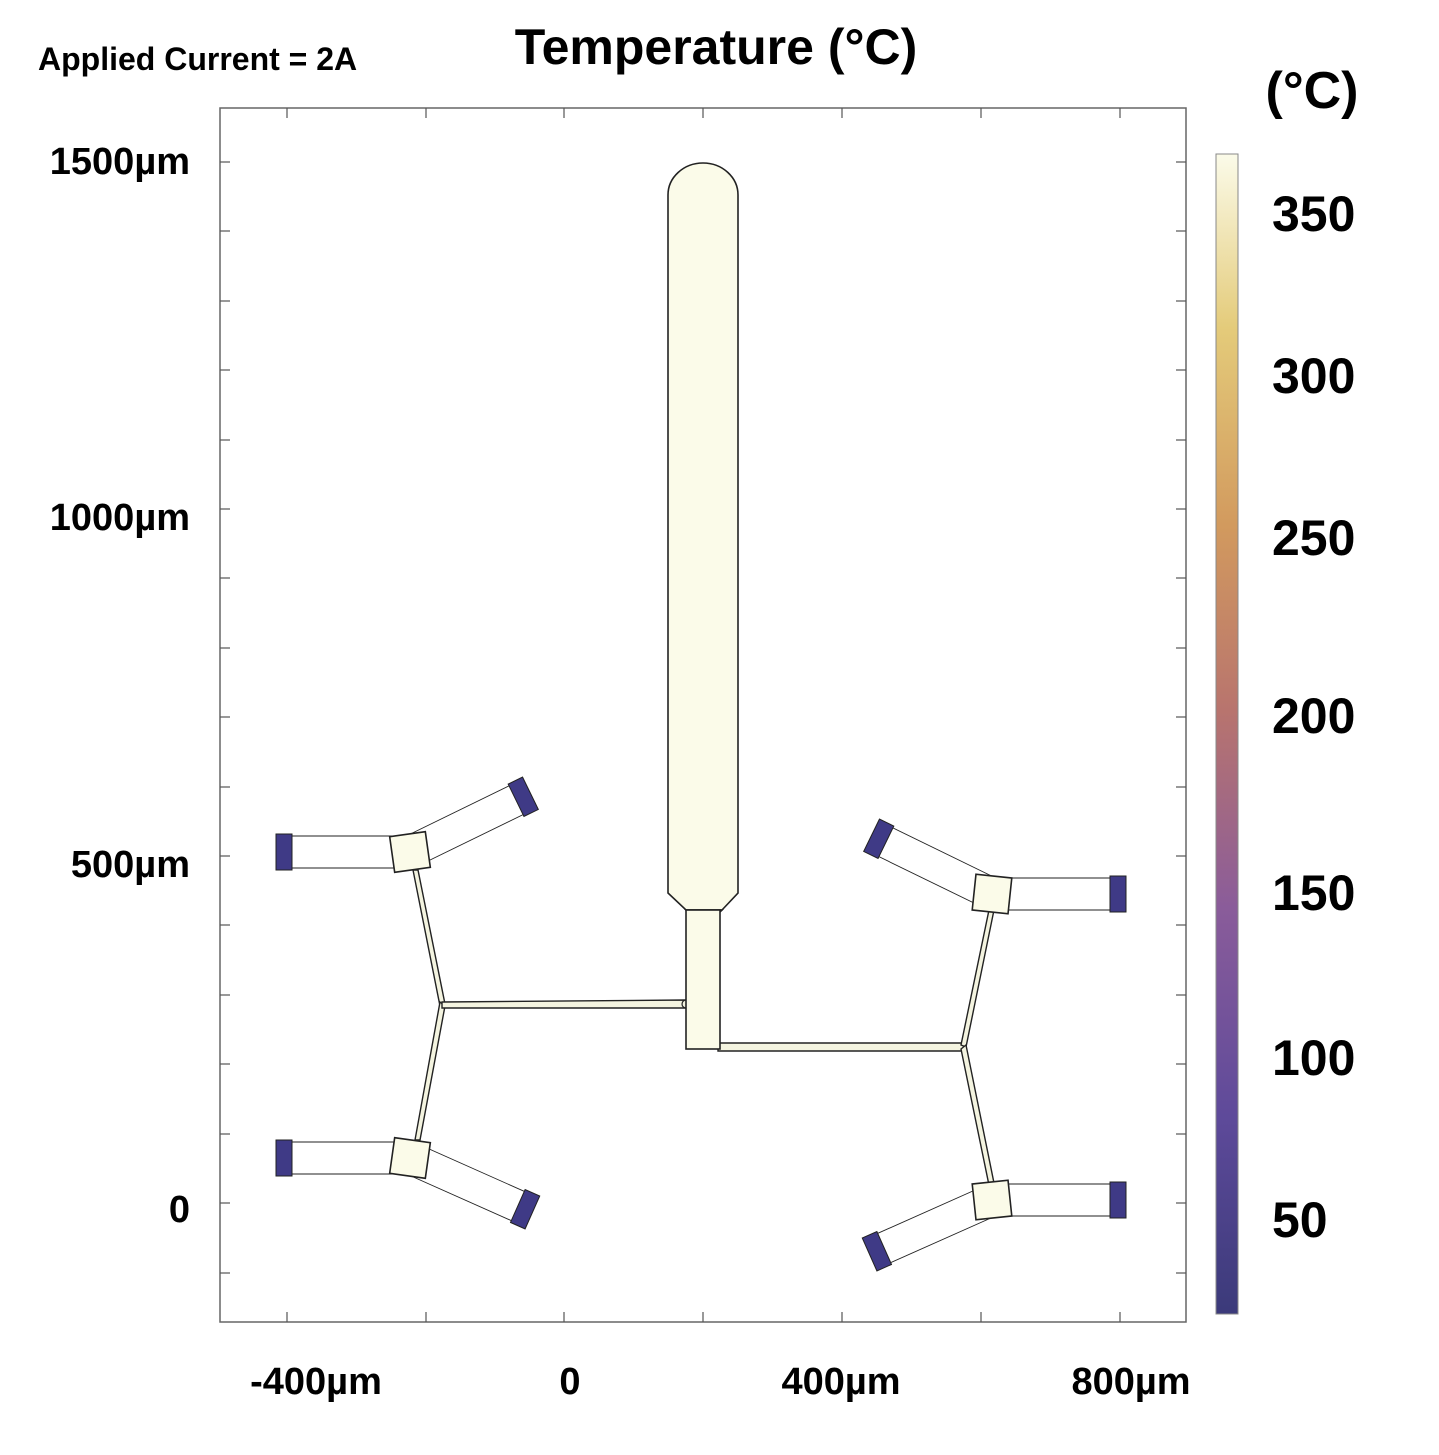  Describe the element at coordinates (840, 1382) in the screenshot. I see `x-tick-label: 400µm` at that location.